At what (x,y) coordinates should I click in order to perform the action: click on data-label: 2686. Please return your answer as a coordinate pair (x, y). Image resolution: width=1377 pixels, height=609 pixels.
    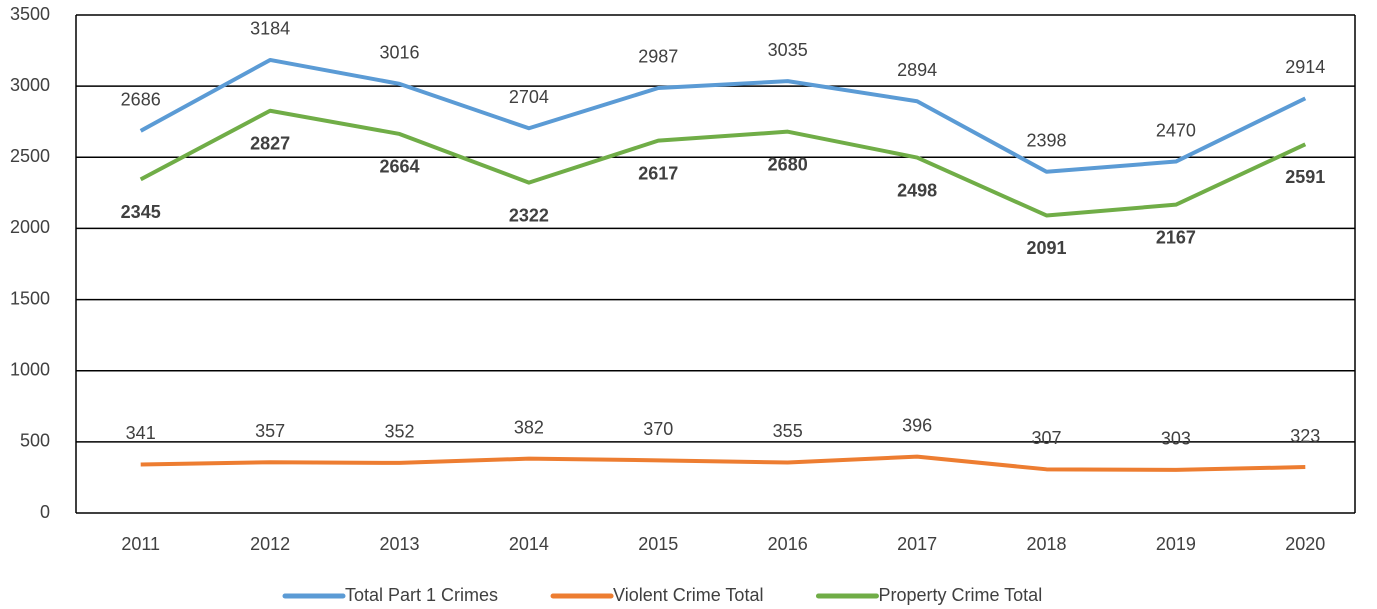
    Looking at the image, I should click on (141, 100).